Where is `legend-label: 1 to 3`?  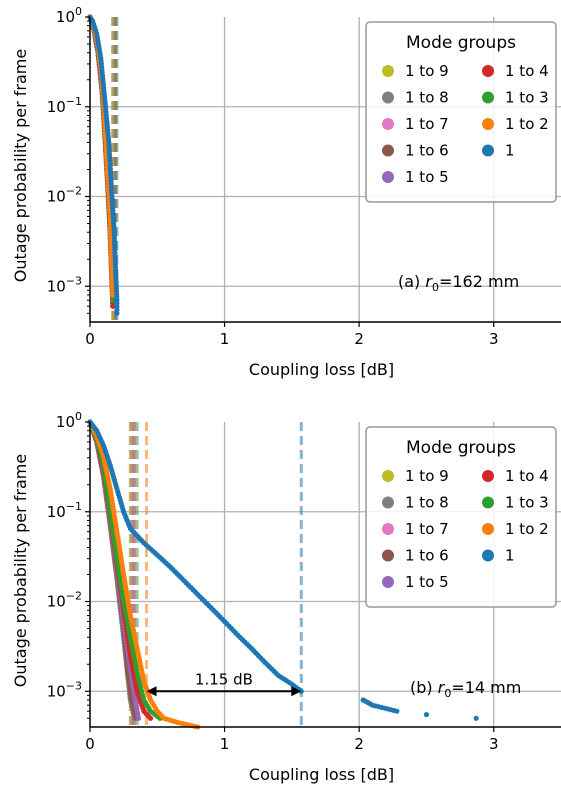
legend-label: 1 to 3 is located at coordinates (527, 98).